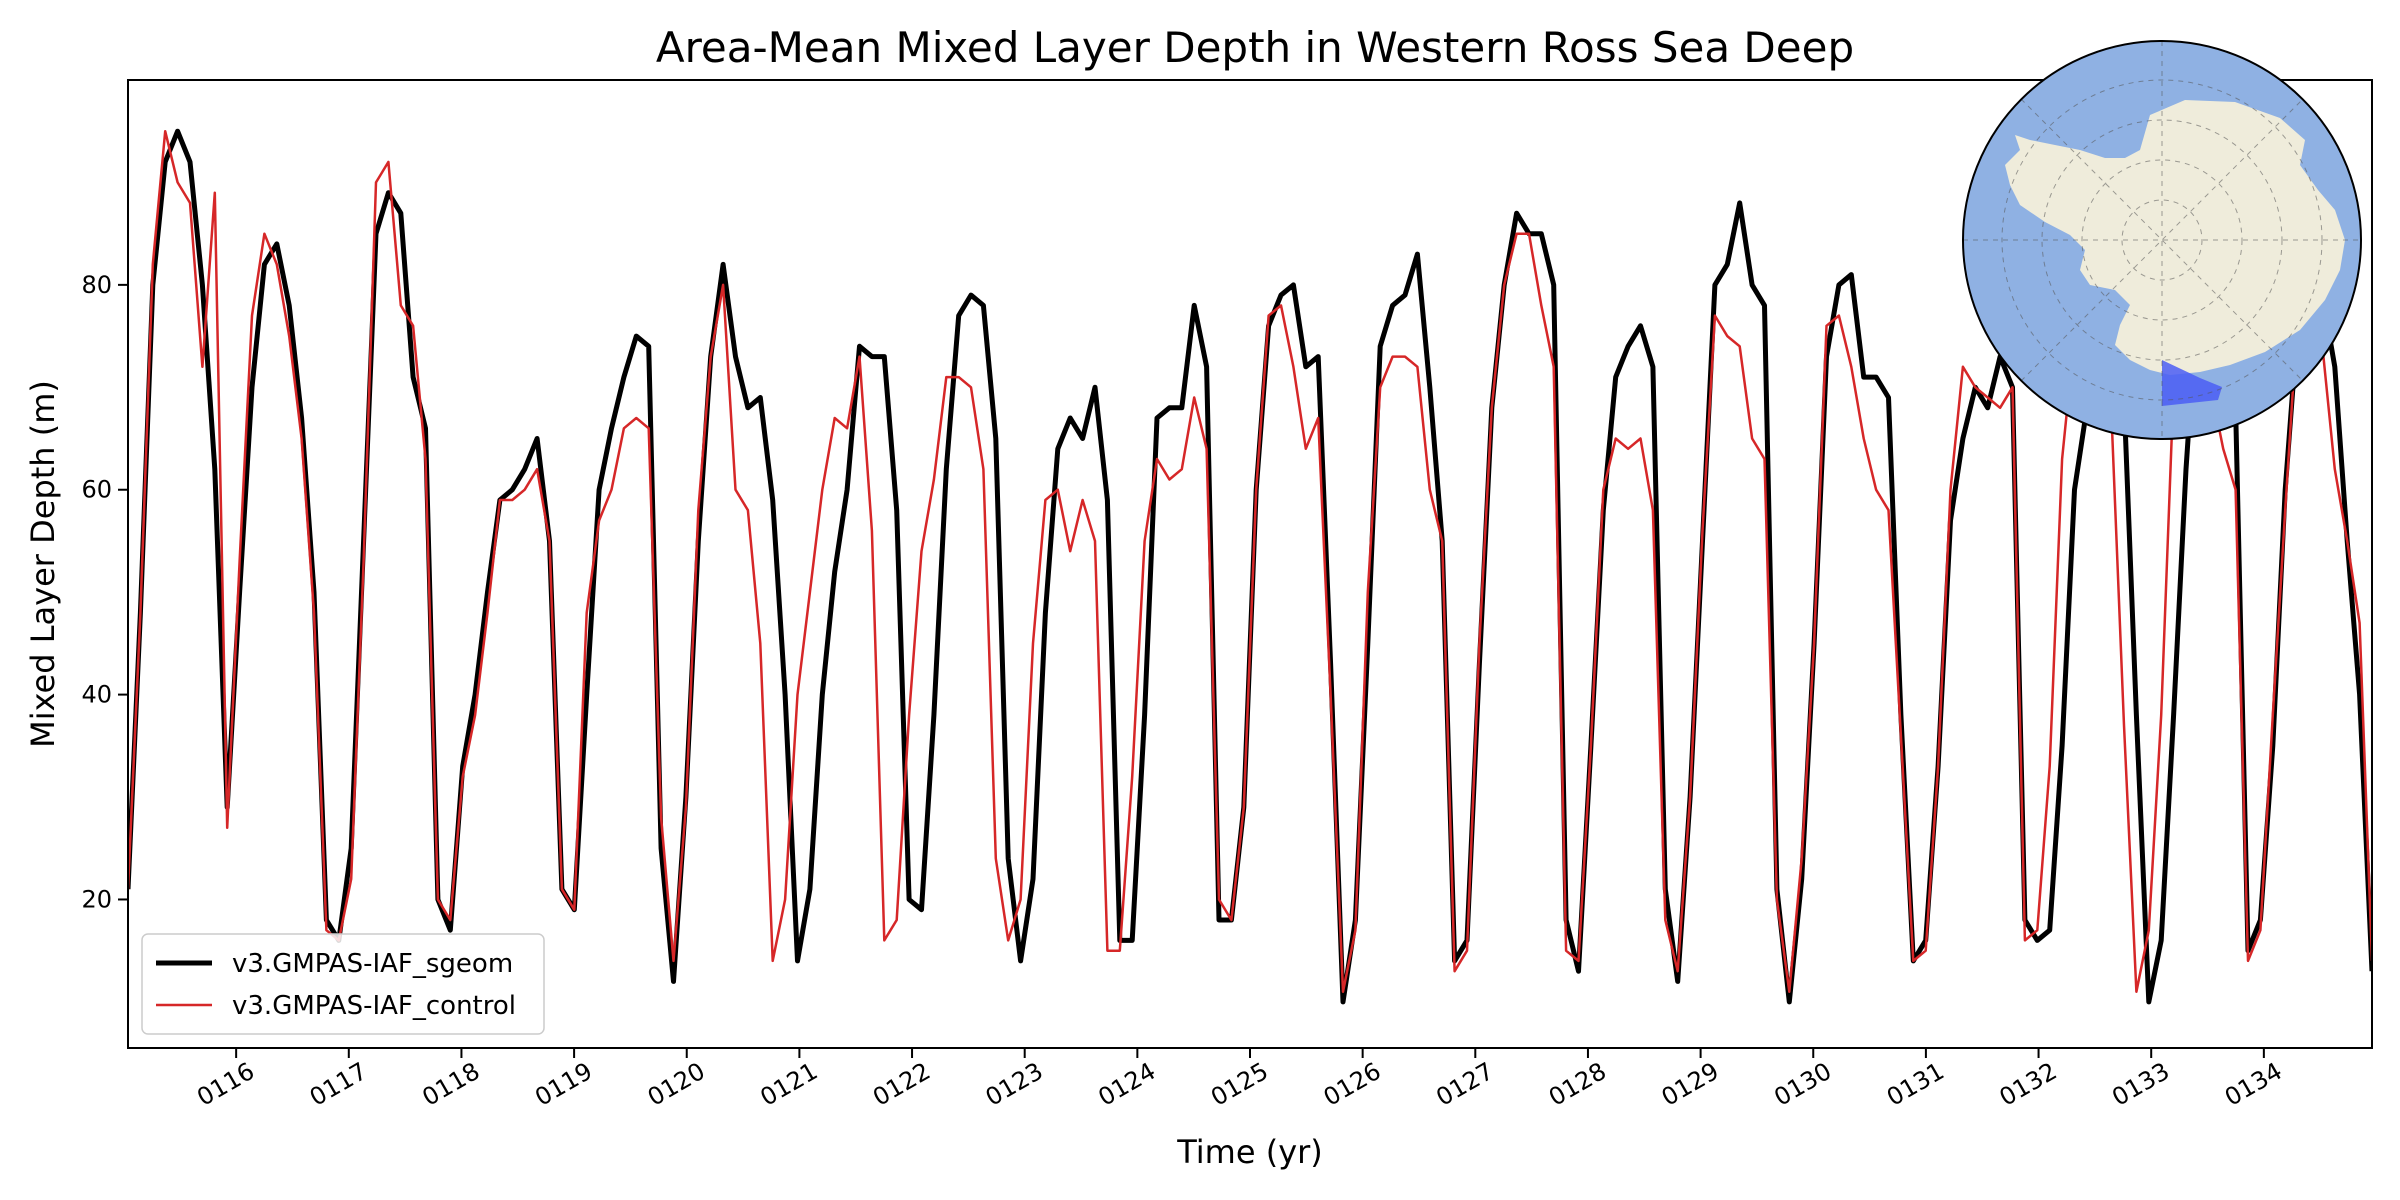 The height and width of the screenshot is (1200, 2400). What do you see at coordinates (1915, 1084) in the screenshot?
I see `x-tick-label: 0131` at bounding box center [1915, 1084].